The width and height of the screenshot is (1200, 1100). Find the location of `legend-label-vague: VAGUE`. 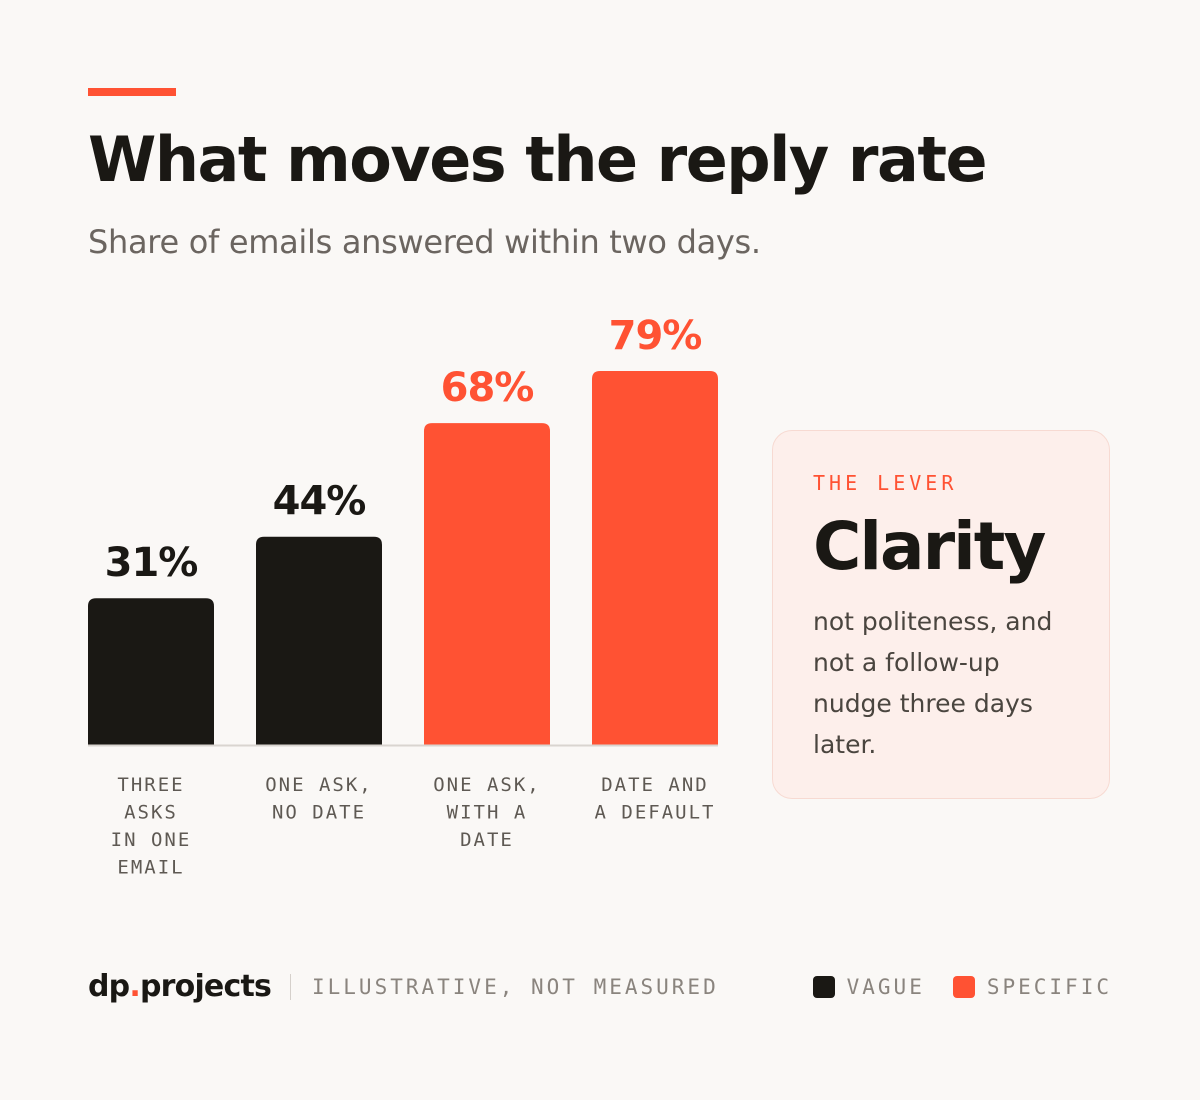

legend-label-vague: VAGUE is located at coordinates (885, 987).